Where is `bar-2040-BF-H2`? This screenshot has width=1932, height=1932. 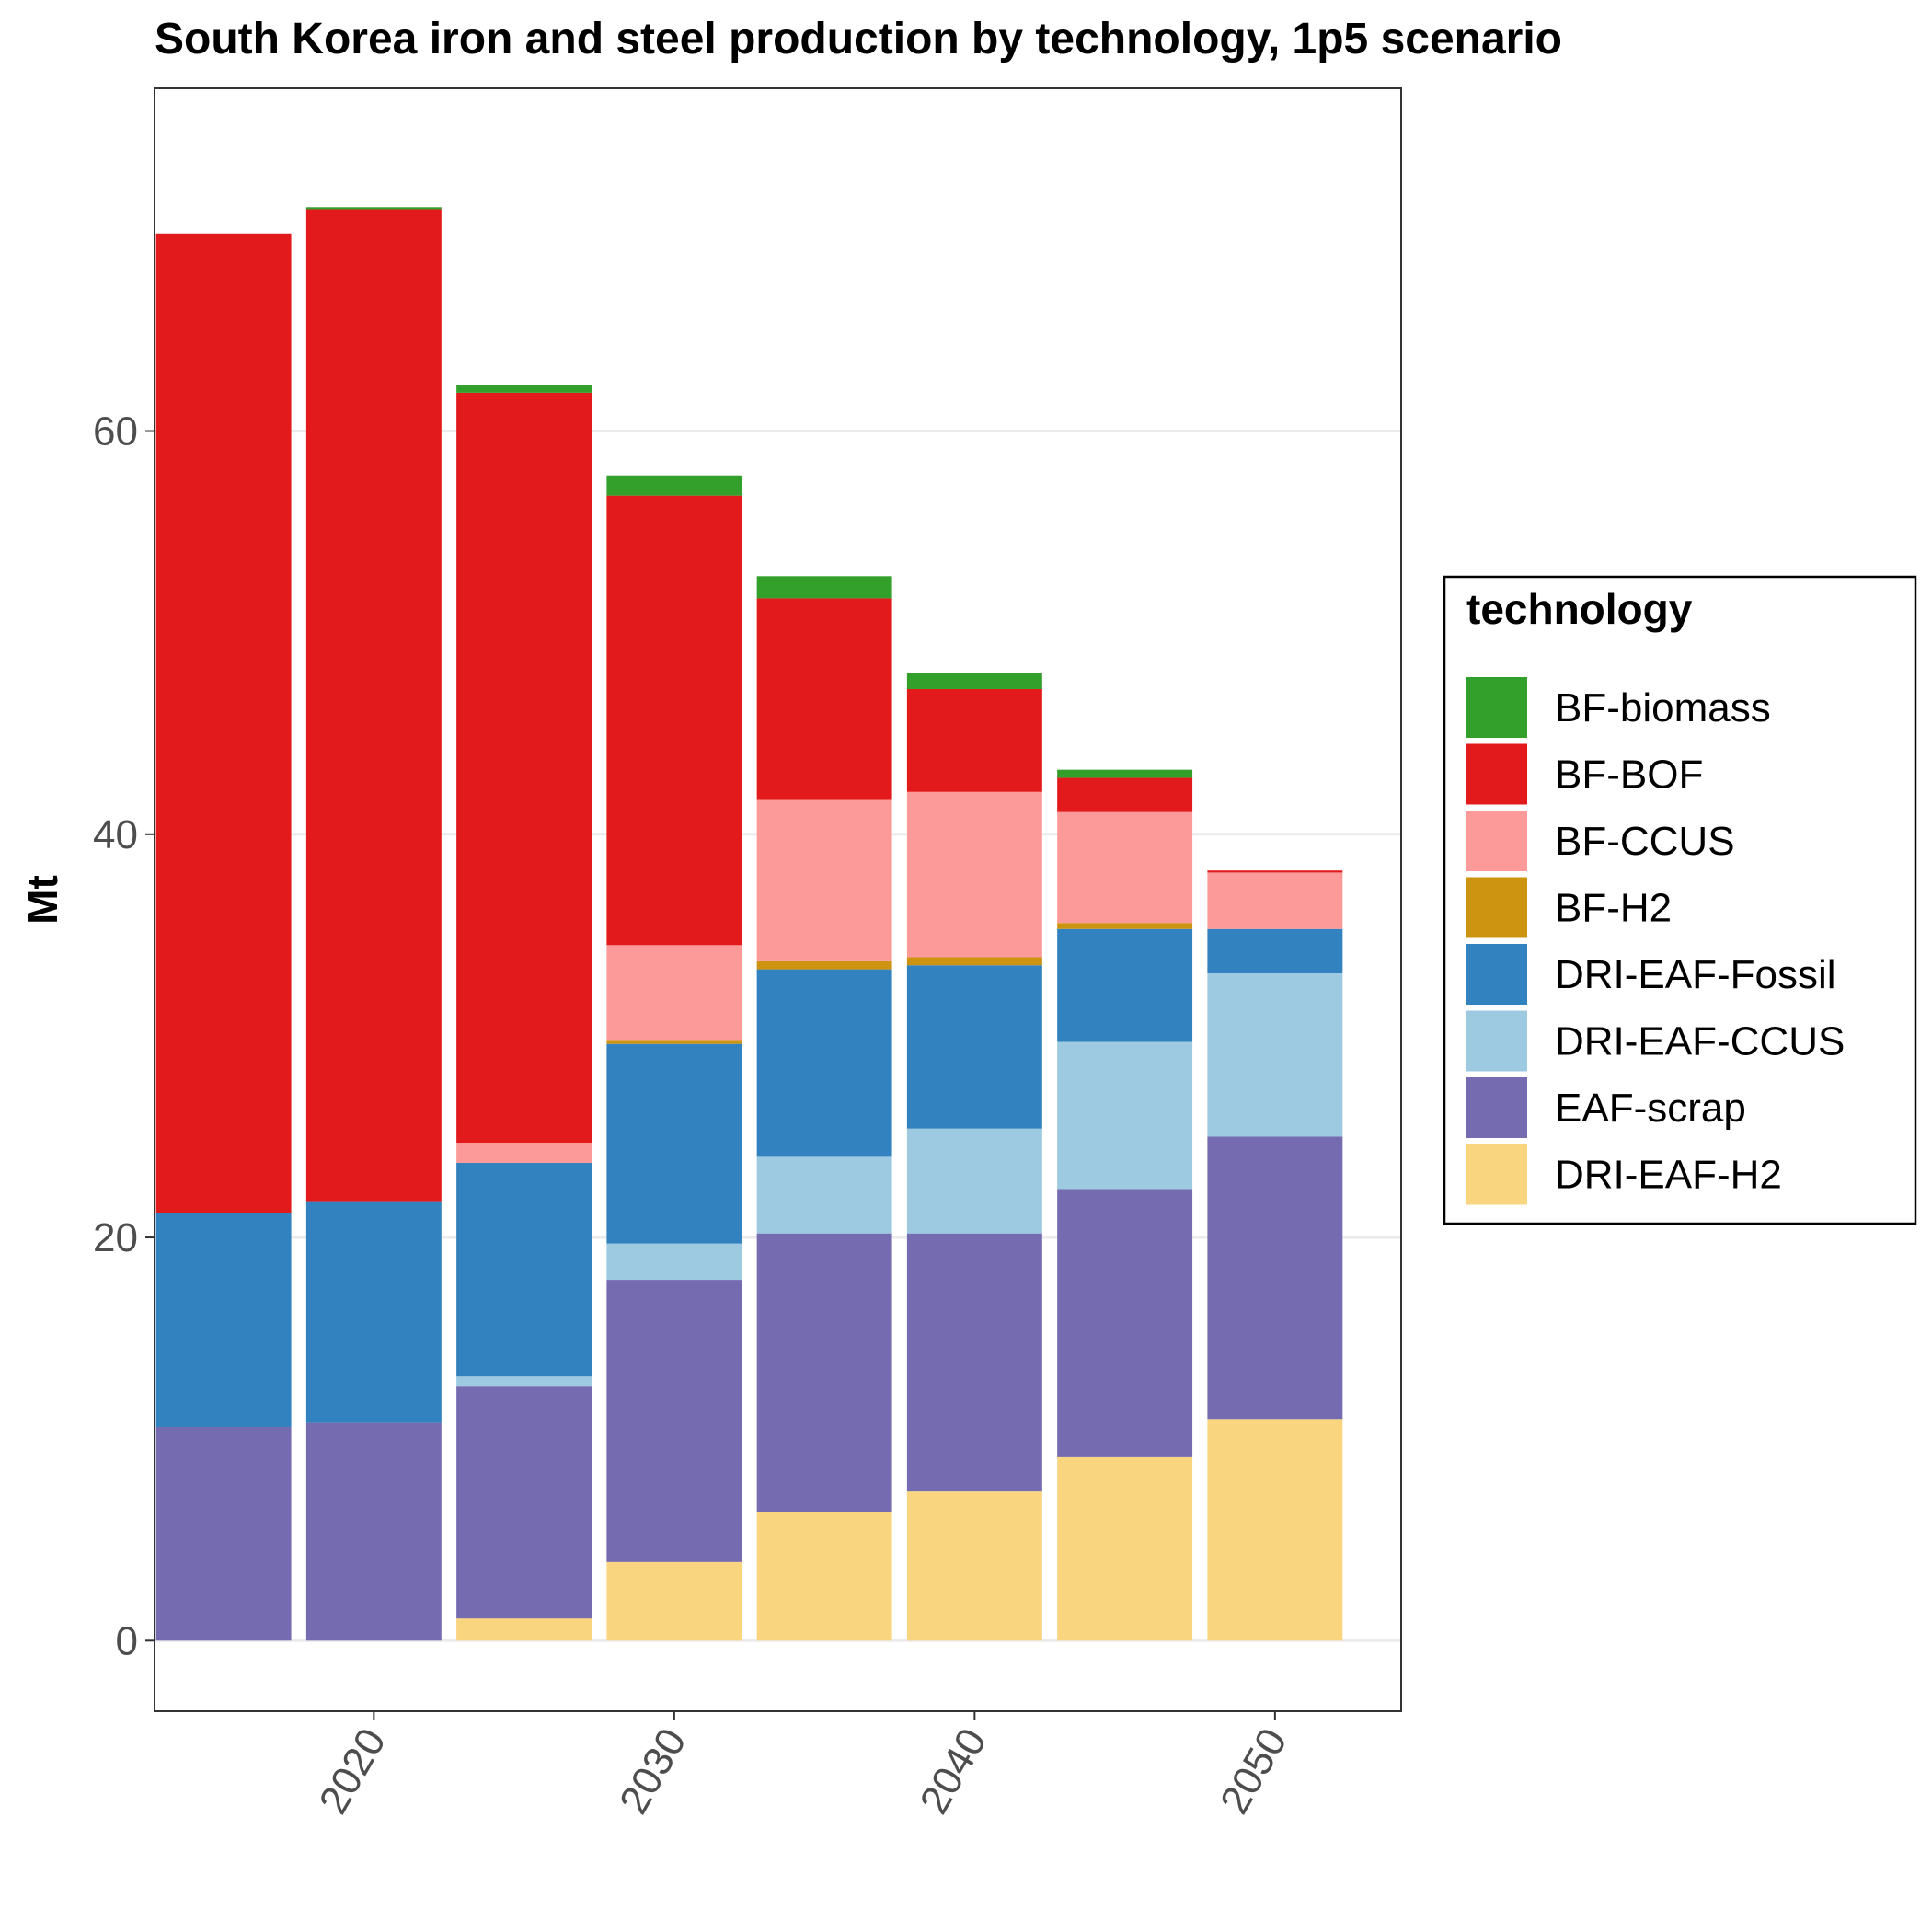
bar-2040-BF-H2 is located at coordinates (974, 961).